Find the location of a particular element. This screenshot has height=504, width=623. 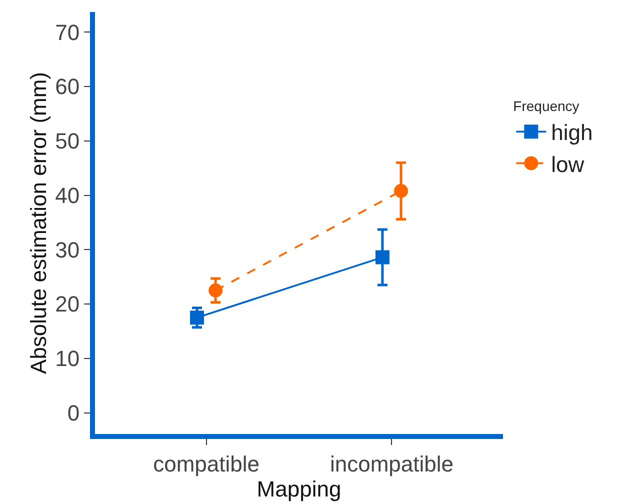

legend-title: Frequency is located at coordinates (546, 106).